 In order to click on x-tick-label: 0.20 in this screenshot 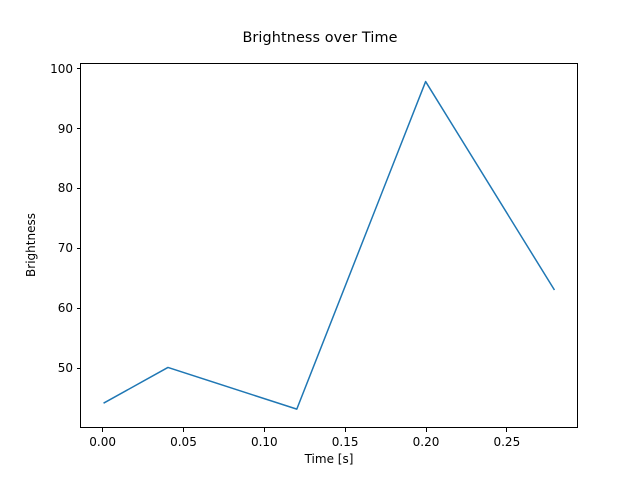, I will do `click(426, 442)`.